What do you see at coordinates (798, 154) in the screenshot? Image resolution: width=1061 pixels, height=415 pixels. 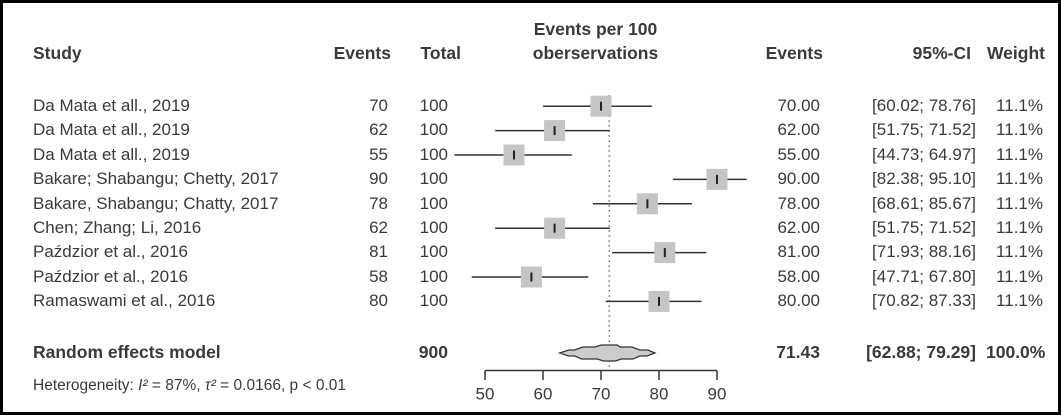 I see `estimate-value: 55.00` at bounding box center [798, 154].